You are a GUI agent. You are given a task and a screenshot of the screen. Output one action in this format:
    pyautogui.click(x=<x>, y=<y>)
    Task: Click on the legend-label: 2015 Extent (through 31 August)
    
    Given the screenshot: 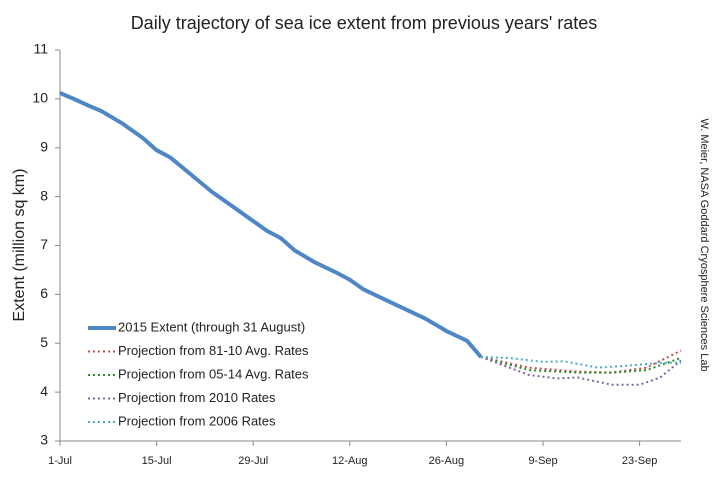 What is the action you would take?
    pyautogui.click(x=211, y=326)
    